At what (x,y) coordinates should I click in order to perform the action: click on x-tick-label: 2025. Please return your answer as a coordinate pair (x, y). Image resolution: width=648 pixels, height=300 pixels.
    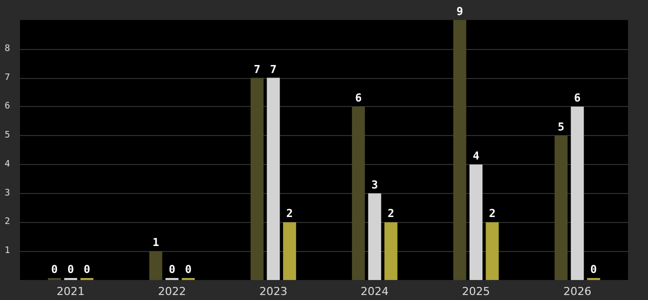
    Looking at the image, I should click on (476, 291).